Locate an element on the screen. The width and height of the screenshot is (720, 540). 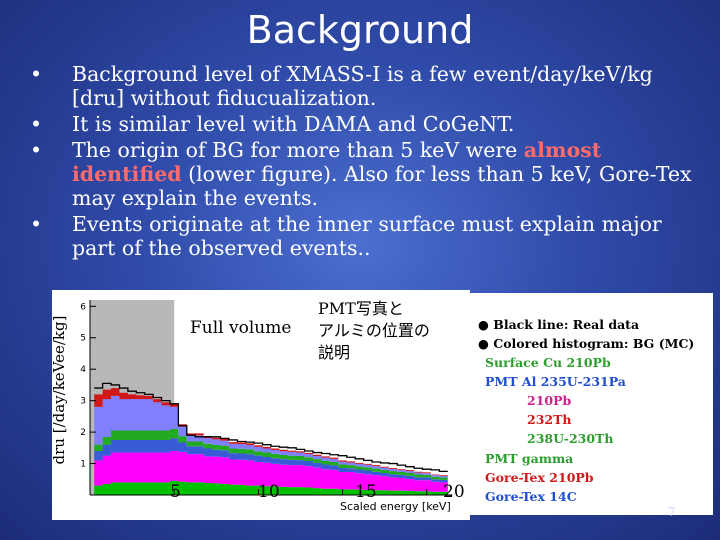
y-axis-label-container: dru [/day/keVee/kg] is located at coordinates (59, 390).